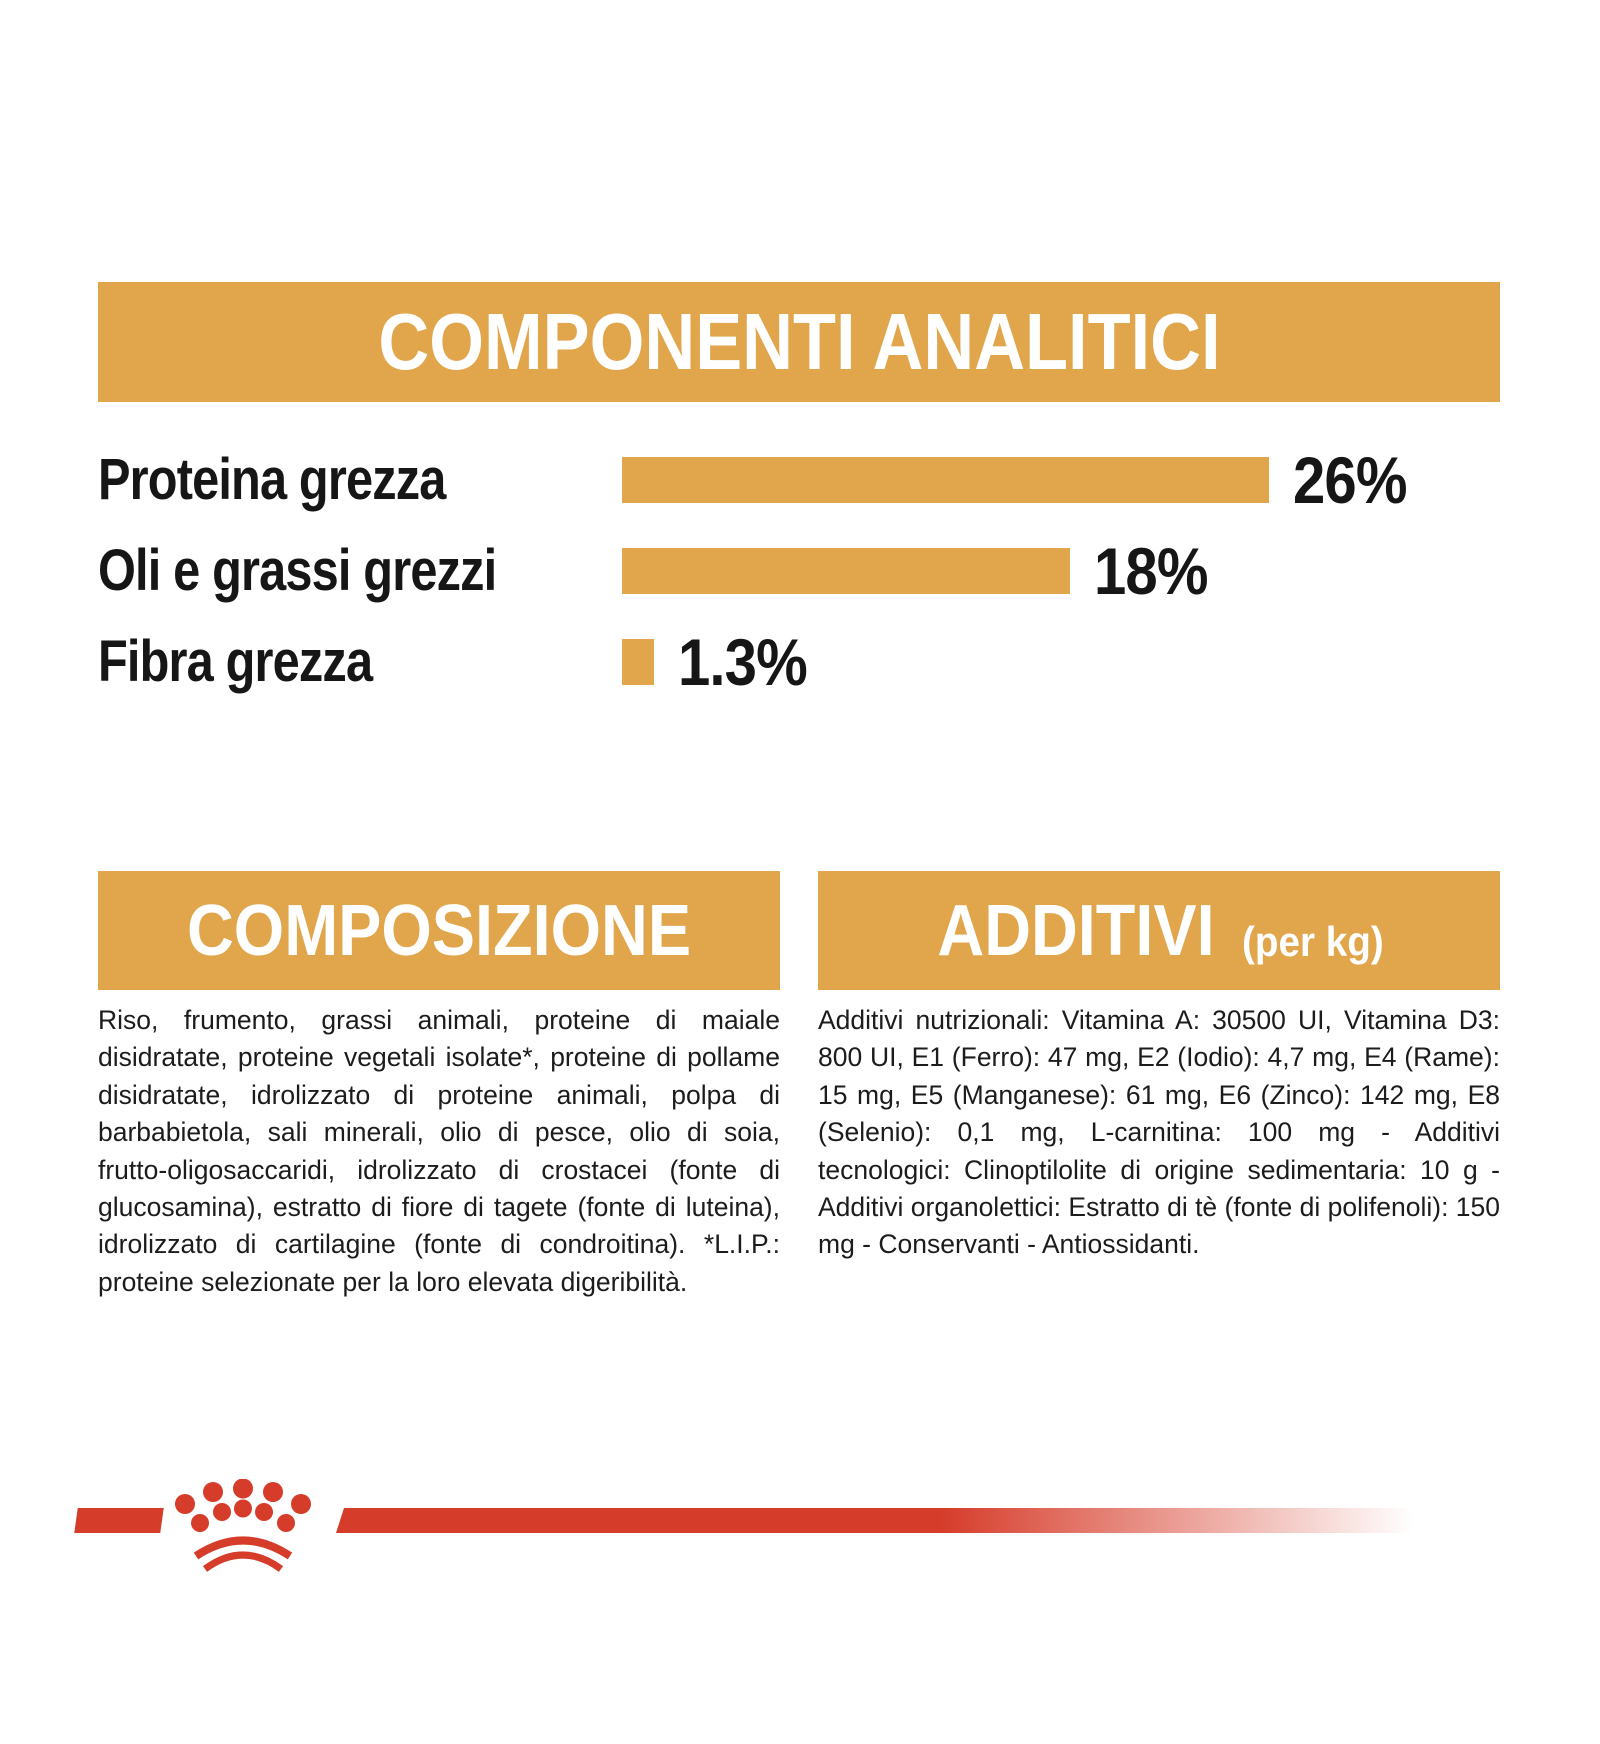 Image resolution: width=1600 pixels, height=1744 pixels. I want to click on chart-row: Oli e grassi grezzi 18%, so click(800, 570).